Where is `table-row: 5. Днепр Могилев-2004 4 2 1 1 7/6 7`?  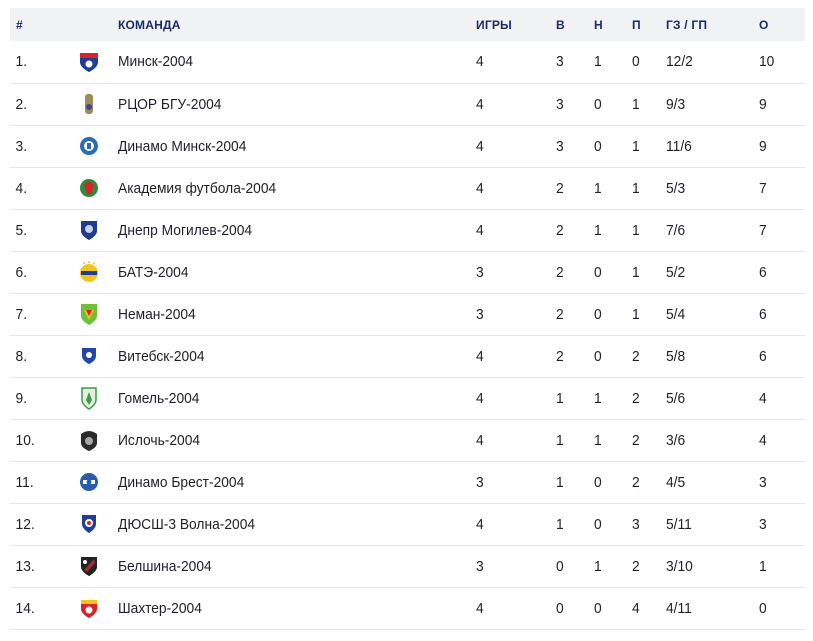
table-row: 5. Днепр Могилев-2004 4 2 1 1 7/6 7 is located at coordinates (407, 230).